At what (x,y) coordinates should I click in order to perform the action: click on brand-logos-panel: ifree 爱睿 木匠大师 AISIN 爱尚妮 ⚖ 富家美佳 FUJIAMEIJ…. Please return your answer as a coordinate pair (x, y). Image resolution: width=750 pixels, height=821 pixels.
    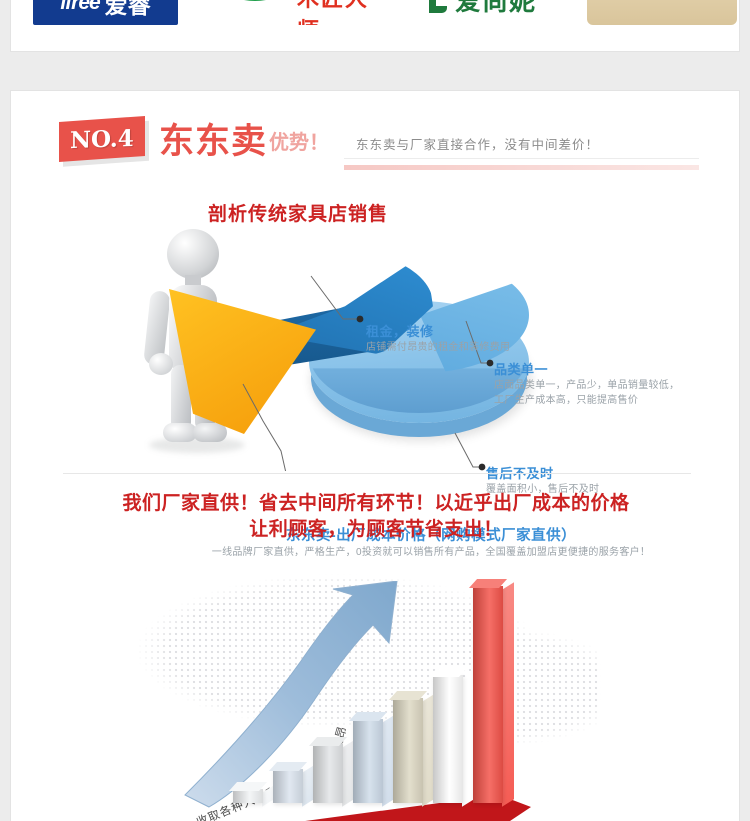
    Looking at the image, I should click on (375, 26).